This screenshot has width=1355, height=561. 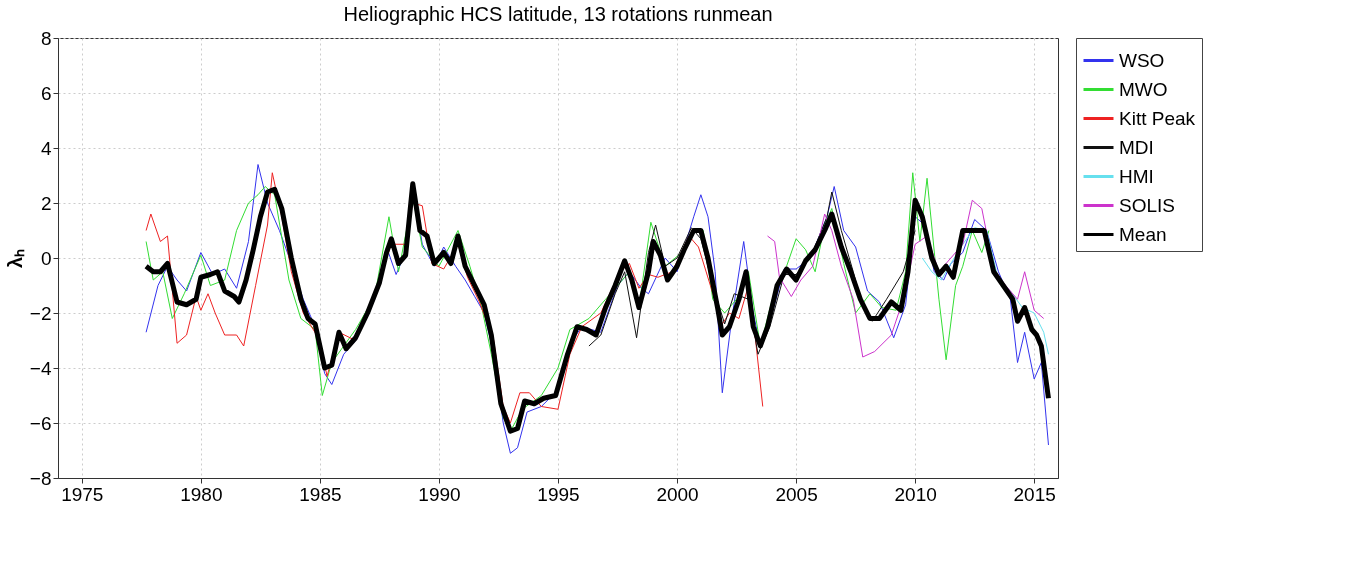 I want to click on y-tick-label: −2, so click(x=40, y=313).